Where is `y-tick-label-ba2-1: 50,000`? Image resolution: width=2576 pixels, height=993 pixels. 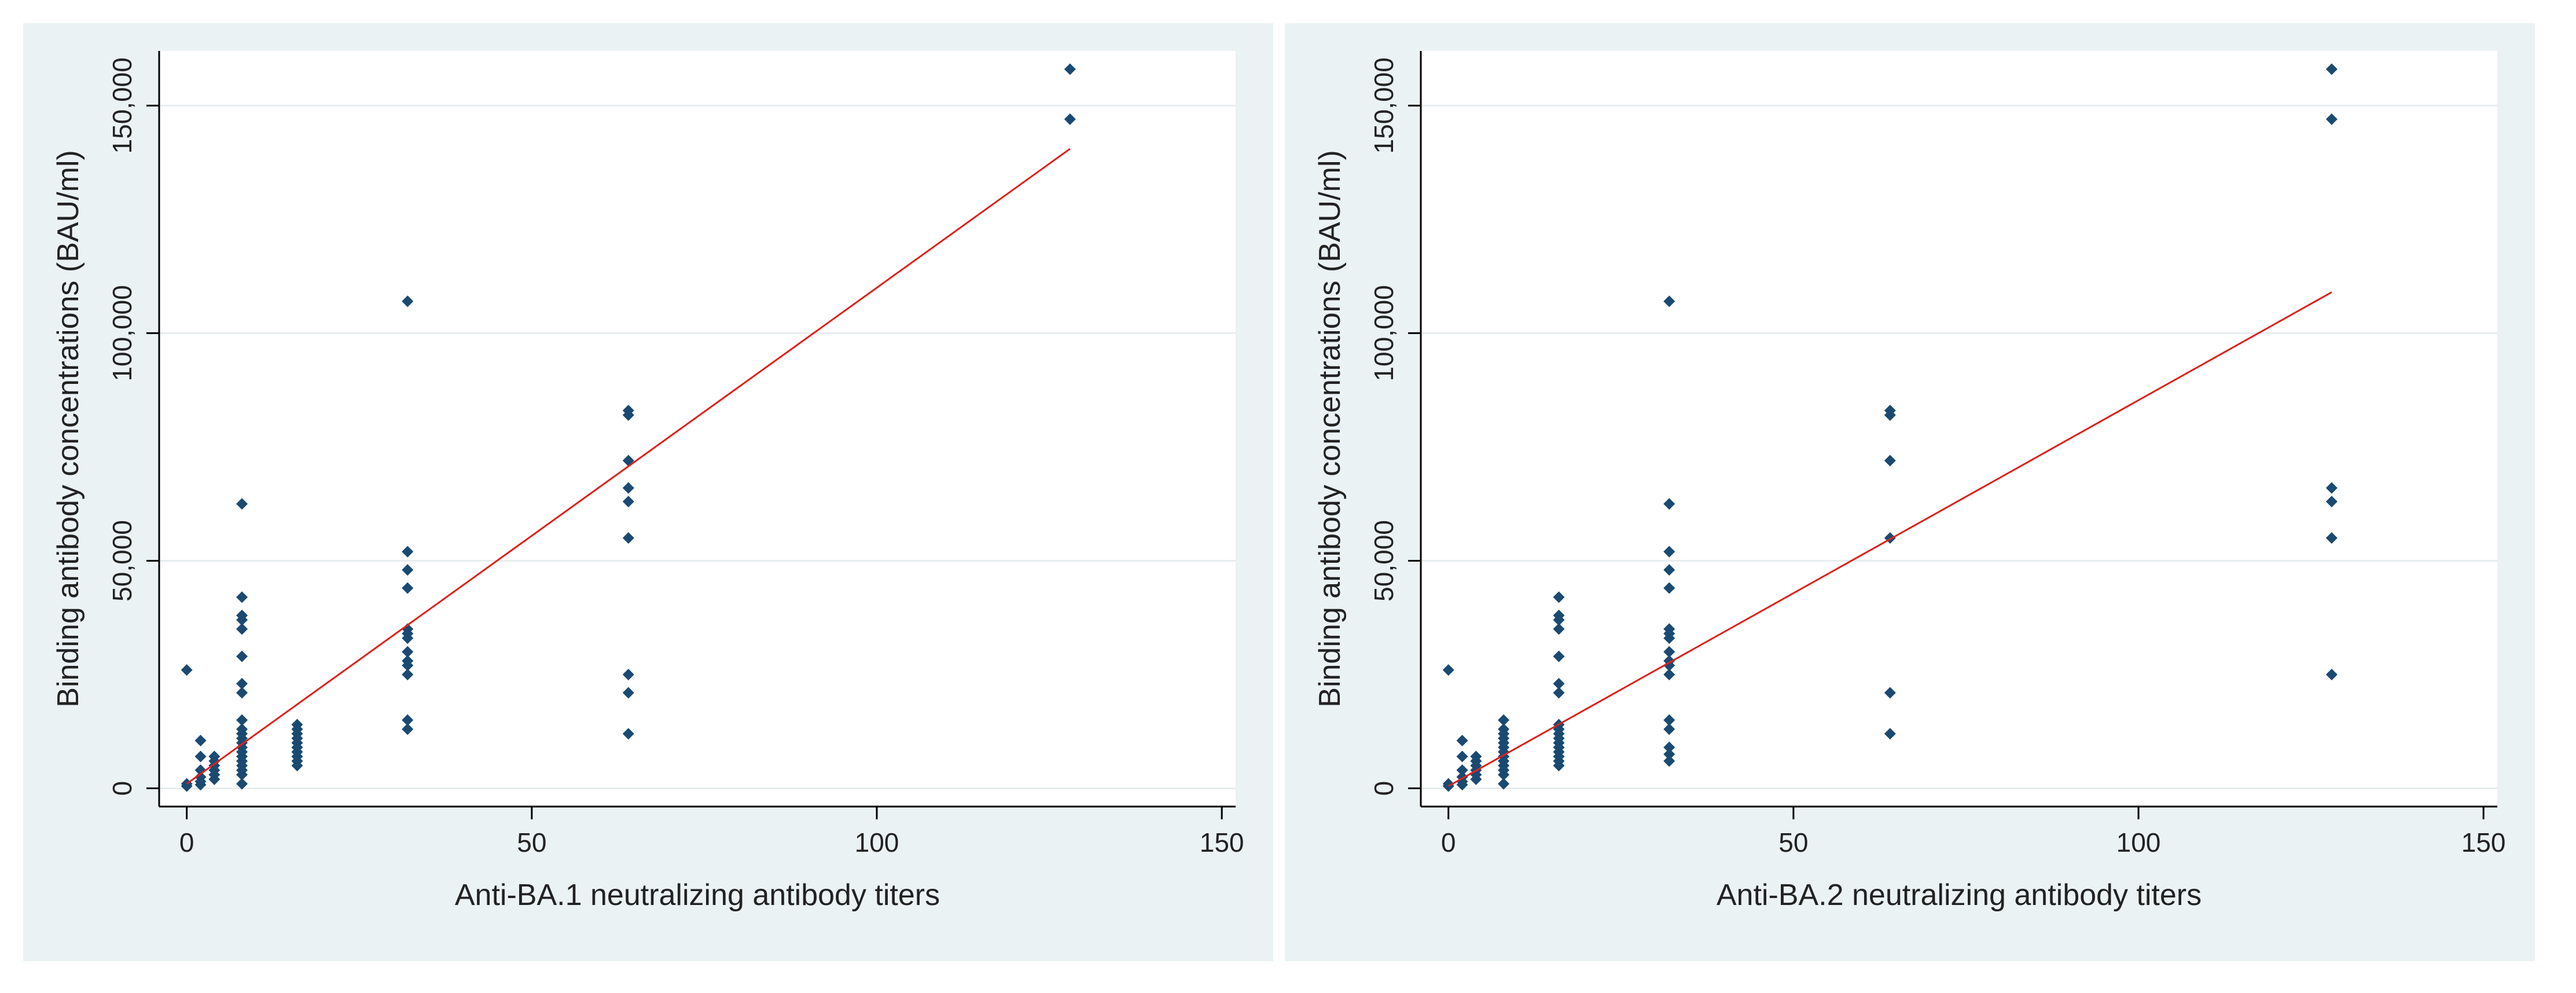 y-tick-label-ba2-1: 50,000 is located at coordinates (1384, 561).